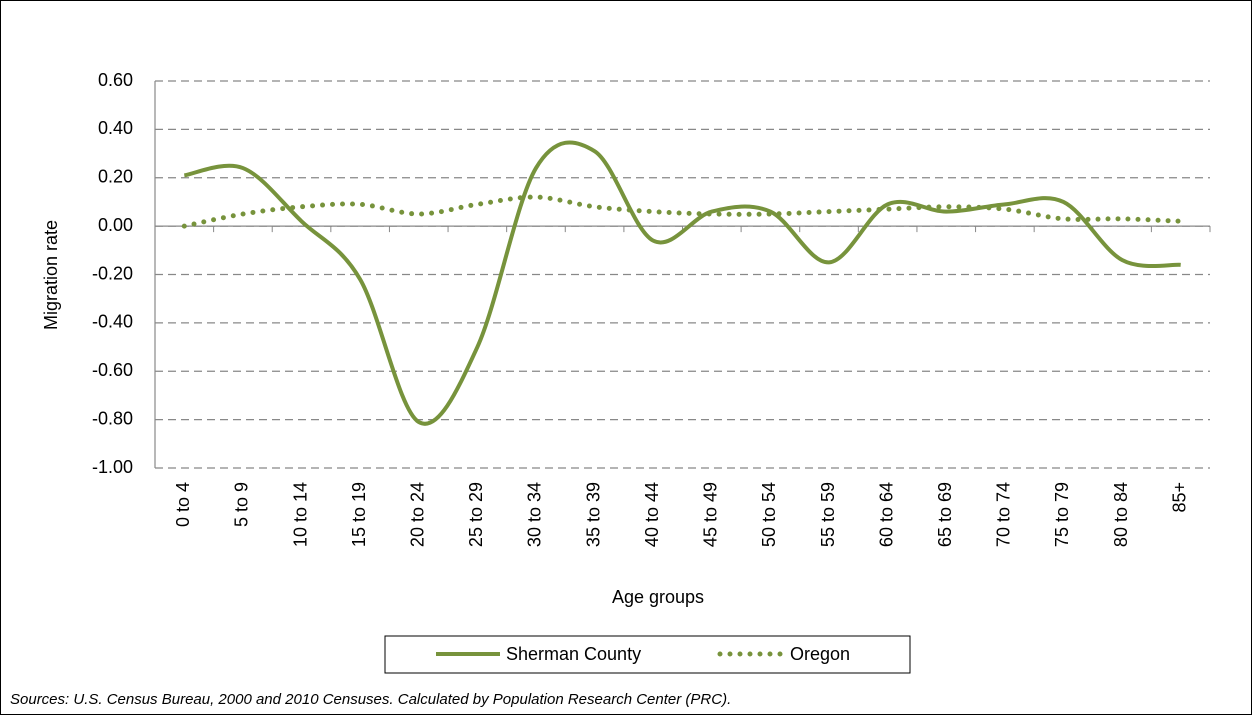 The height and width of the screenshot is (715, 1252). What do you see at coordinates (1062, 514) in the screenshot?
I see `x-tick-label: 75 to 79` at bounding box center [1062, 514].